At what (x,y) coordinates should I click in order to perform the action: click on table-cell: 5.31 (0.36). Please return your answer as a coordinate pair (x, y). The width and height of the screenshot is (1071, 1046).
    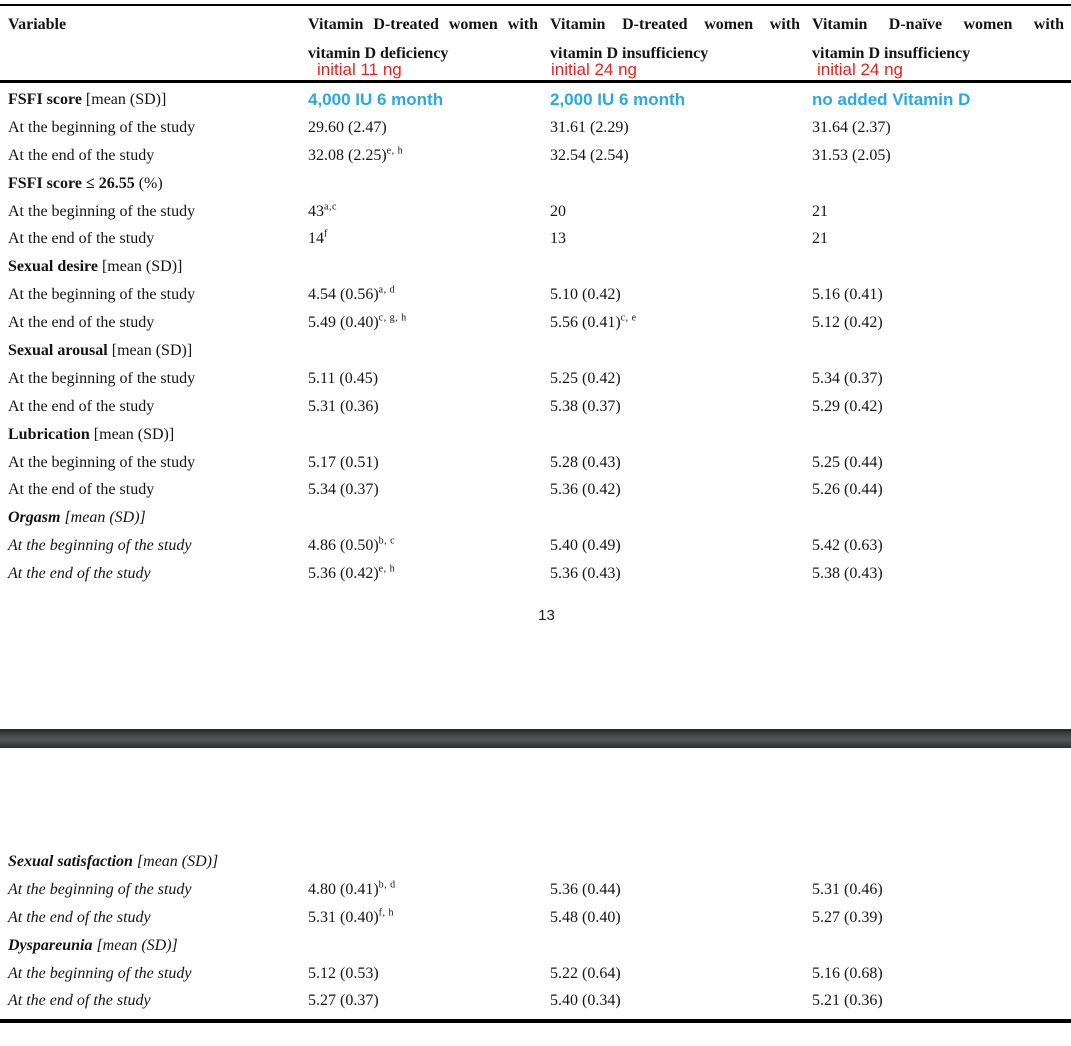
    Looking at the image, I should click on (343, 406).